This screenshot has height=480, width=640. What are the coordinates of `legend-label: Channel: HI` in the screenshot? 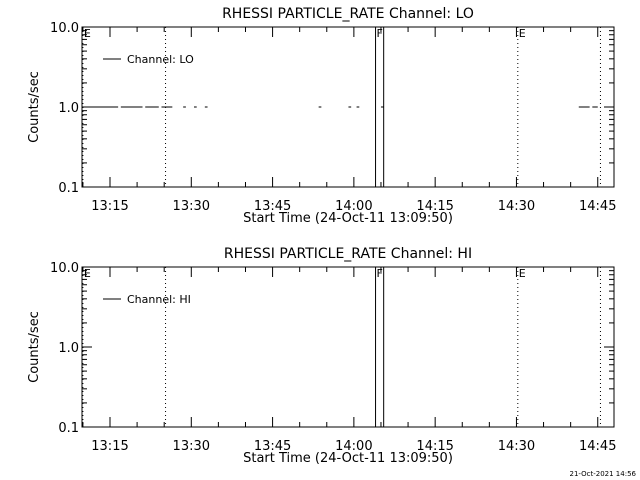 It's located at (159, 299).